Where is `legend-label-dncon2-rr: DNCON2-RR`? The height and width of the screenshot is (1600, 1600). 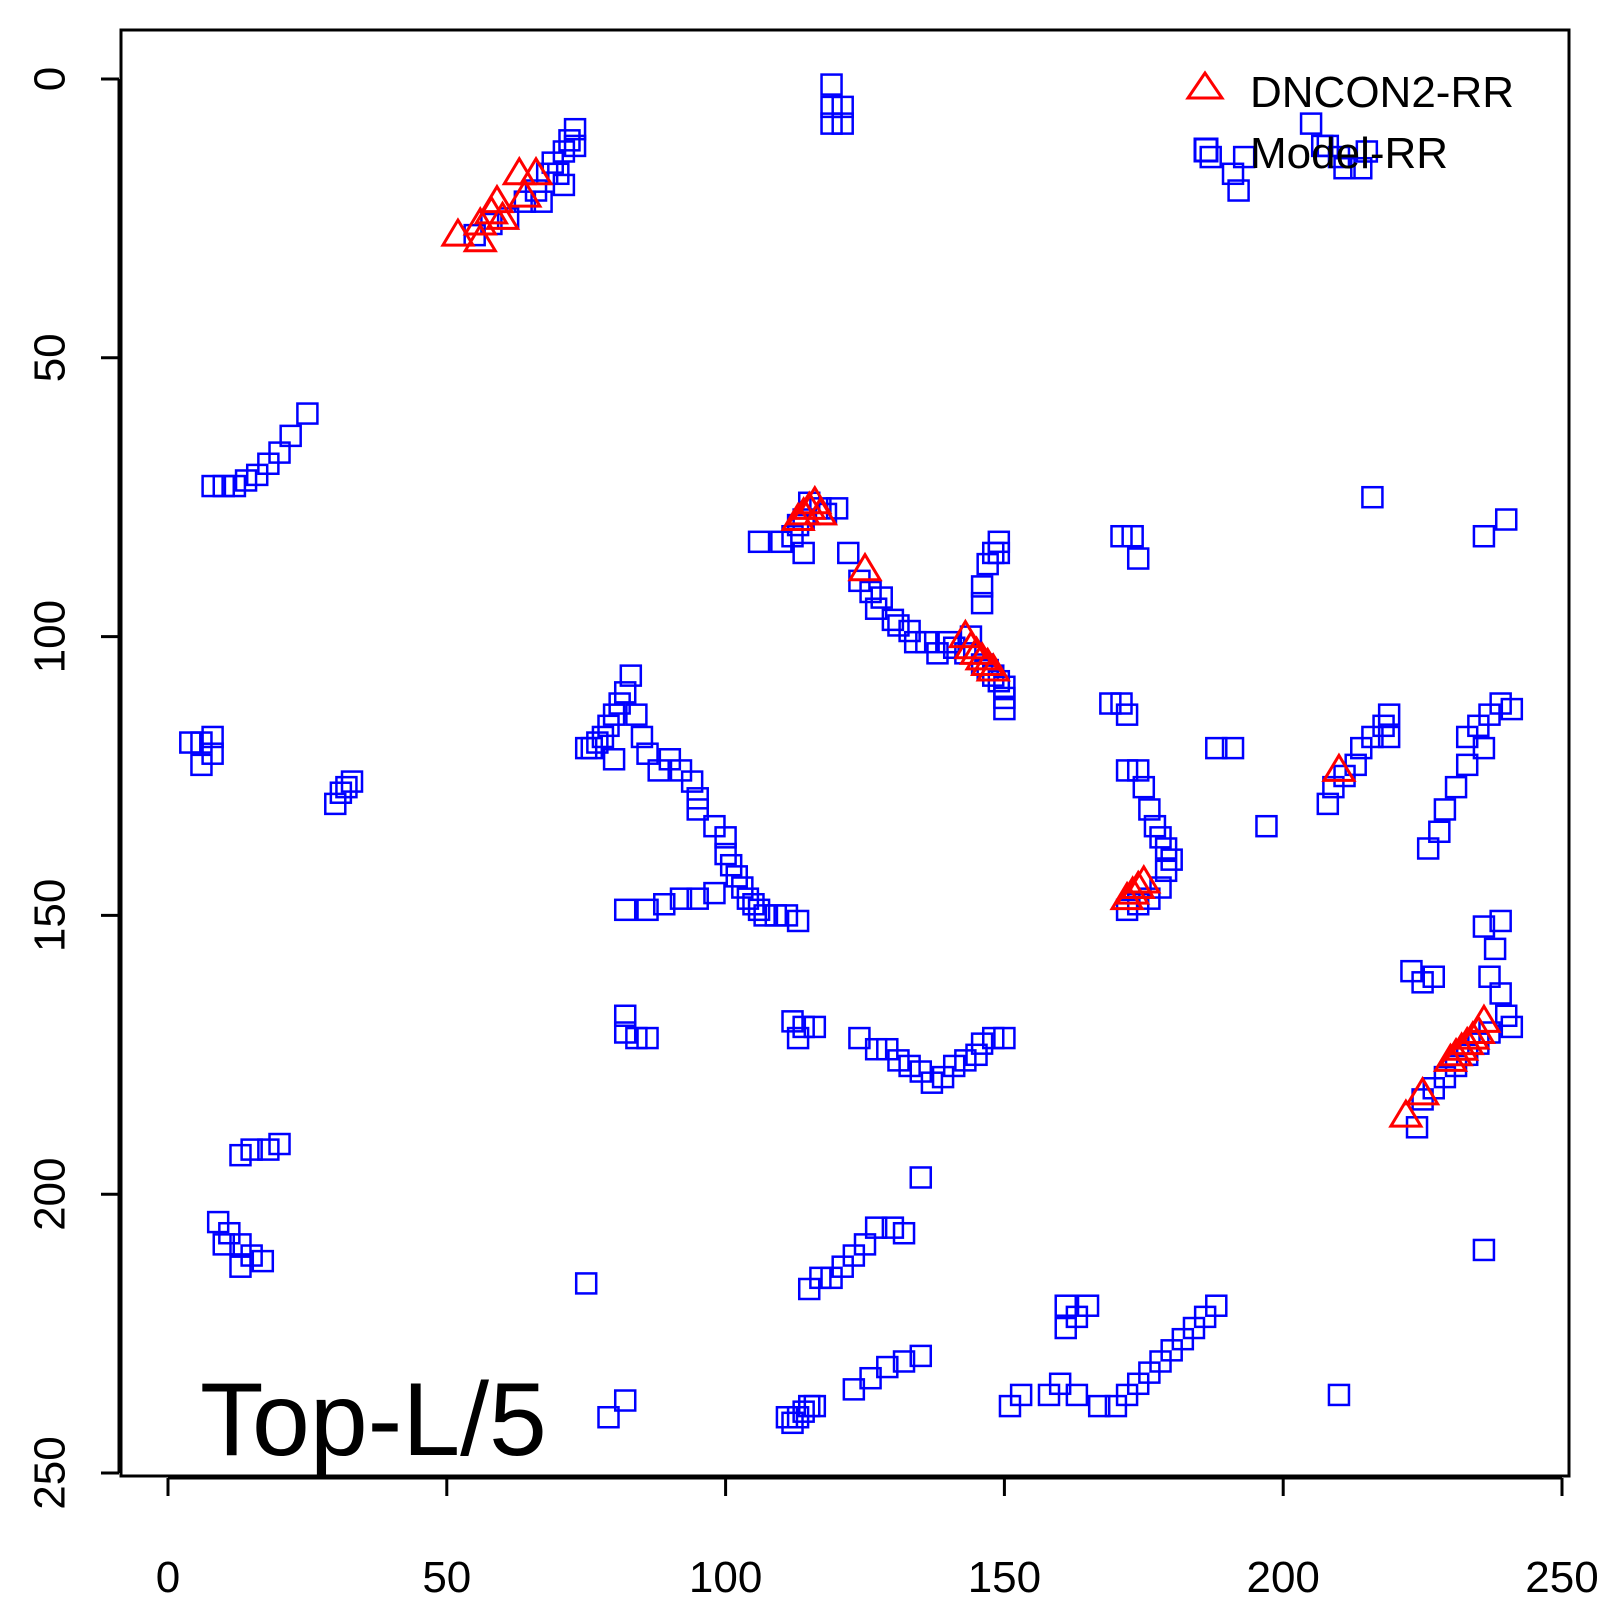
legend-label-dncon2-rr: DNCON2-RR is located at coordinates (1382, 92).